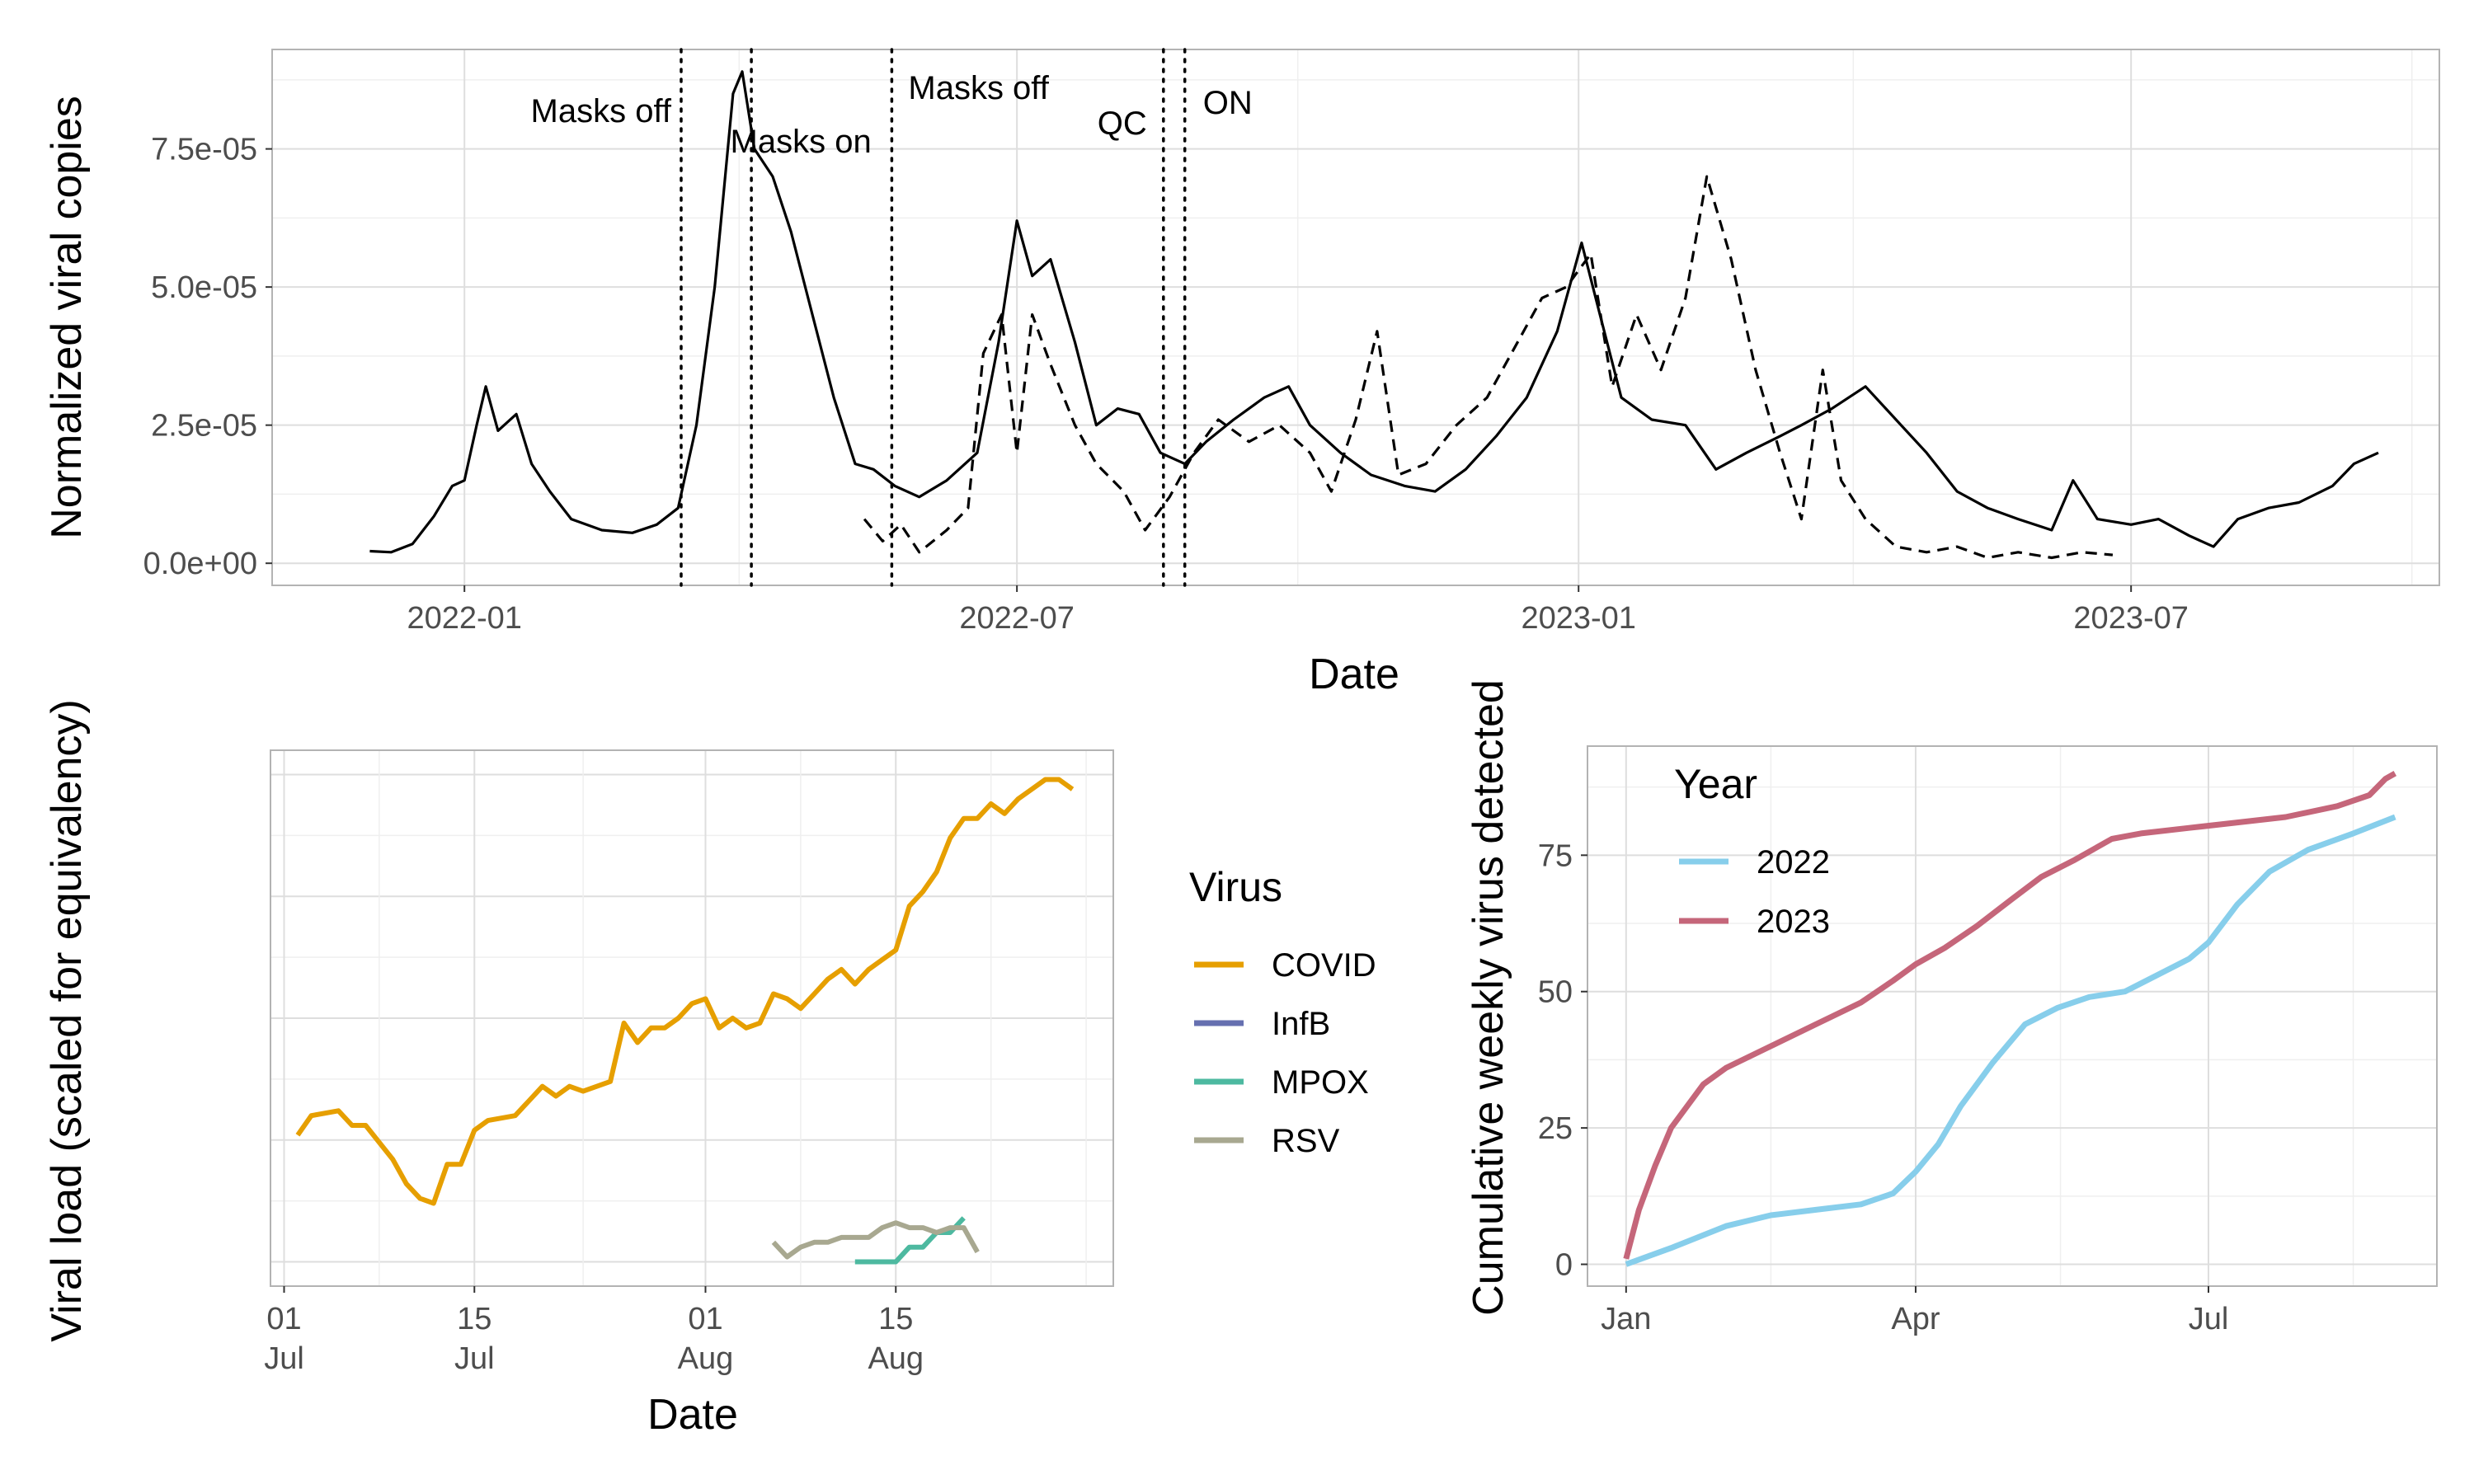 This screenshot has width=2474, height=1484. I want to click on bottom-right-panel-border, so click(2012, 1016).